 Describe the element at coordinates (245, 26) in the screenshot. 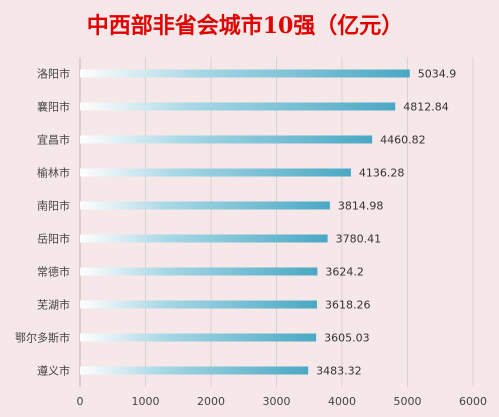

I see `chart-title: 中西部非省会城市10强（亿元）` at that location.